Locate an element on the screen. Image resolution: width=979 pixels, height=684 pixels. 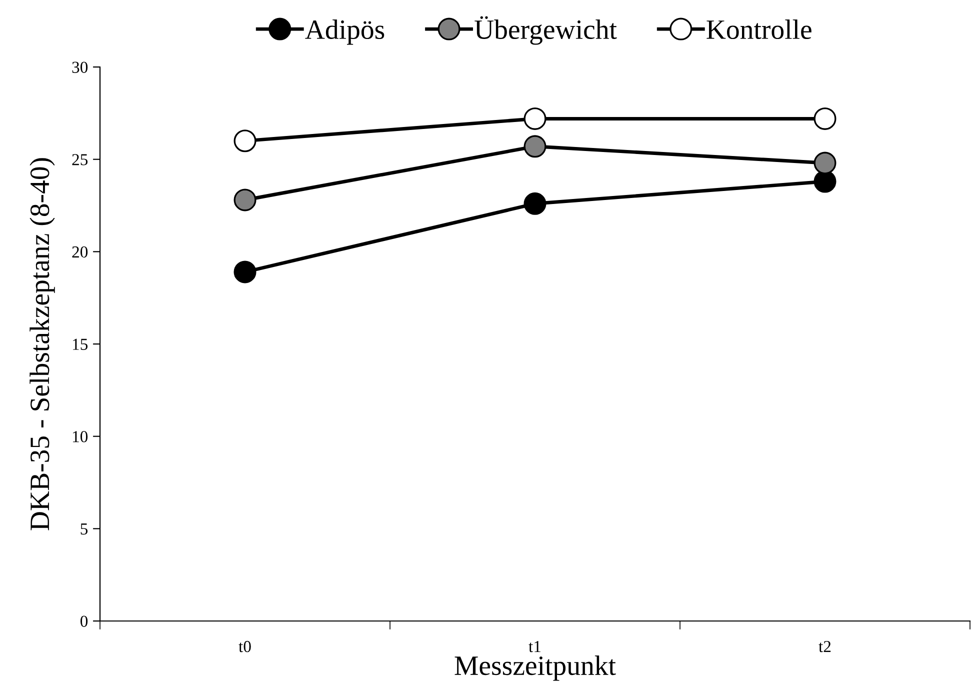
y-tick-label: 10 is located at coordinates (80, 436).